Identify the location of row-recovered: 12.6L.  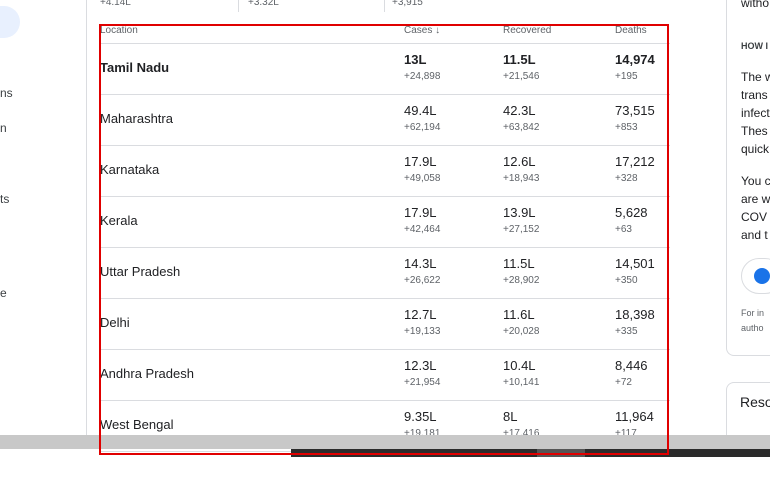
(519, 161).